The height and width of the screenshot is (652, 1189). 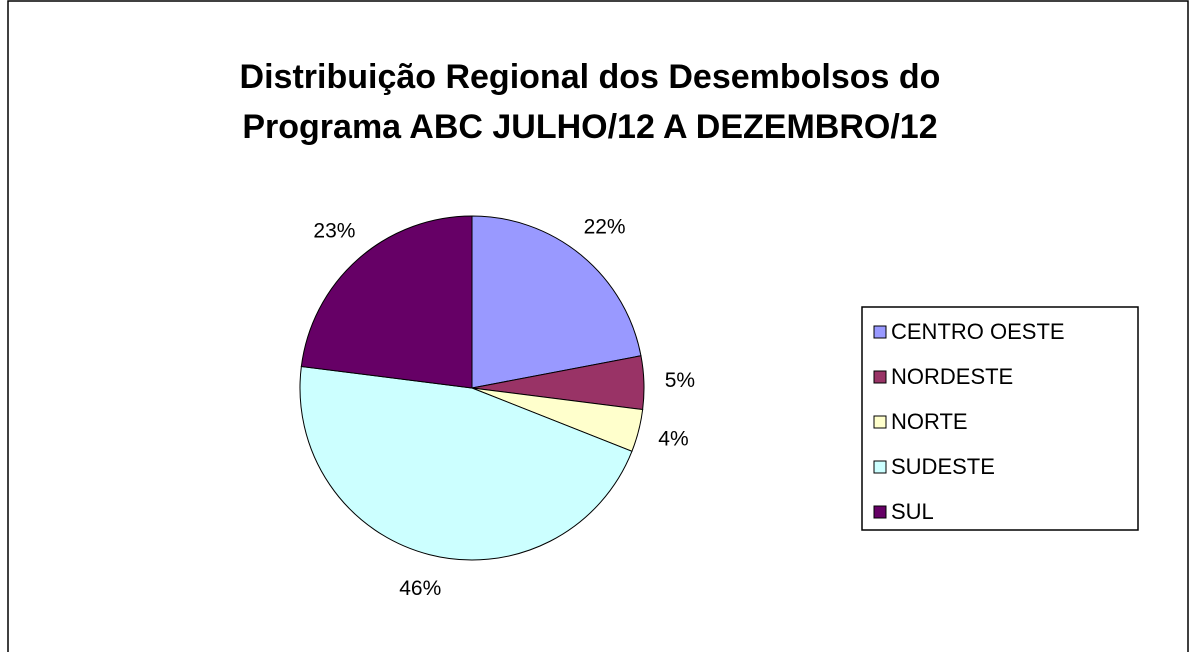 I want to click on legend-label: NORTE, so click(x=929, y=421).